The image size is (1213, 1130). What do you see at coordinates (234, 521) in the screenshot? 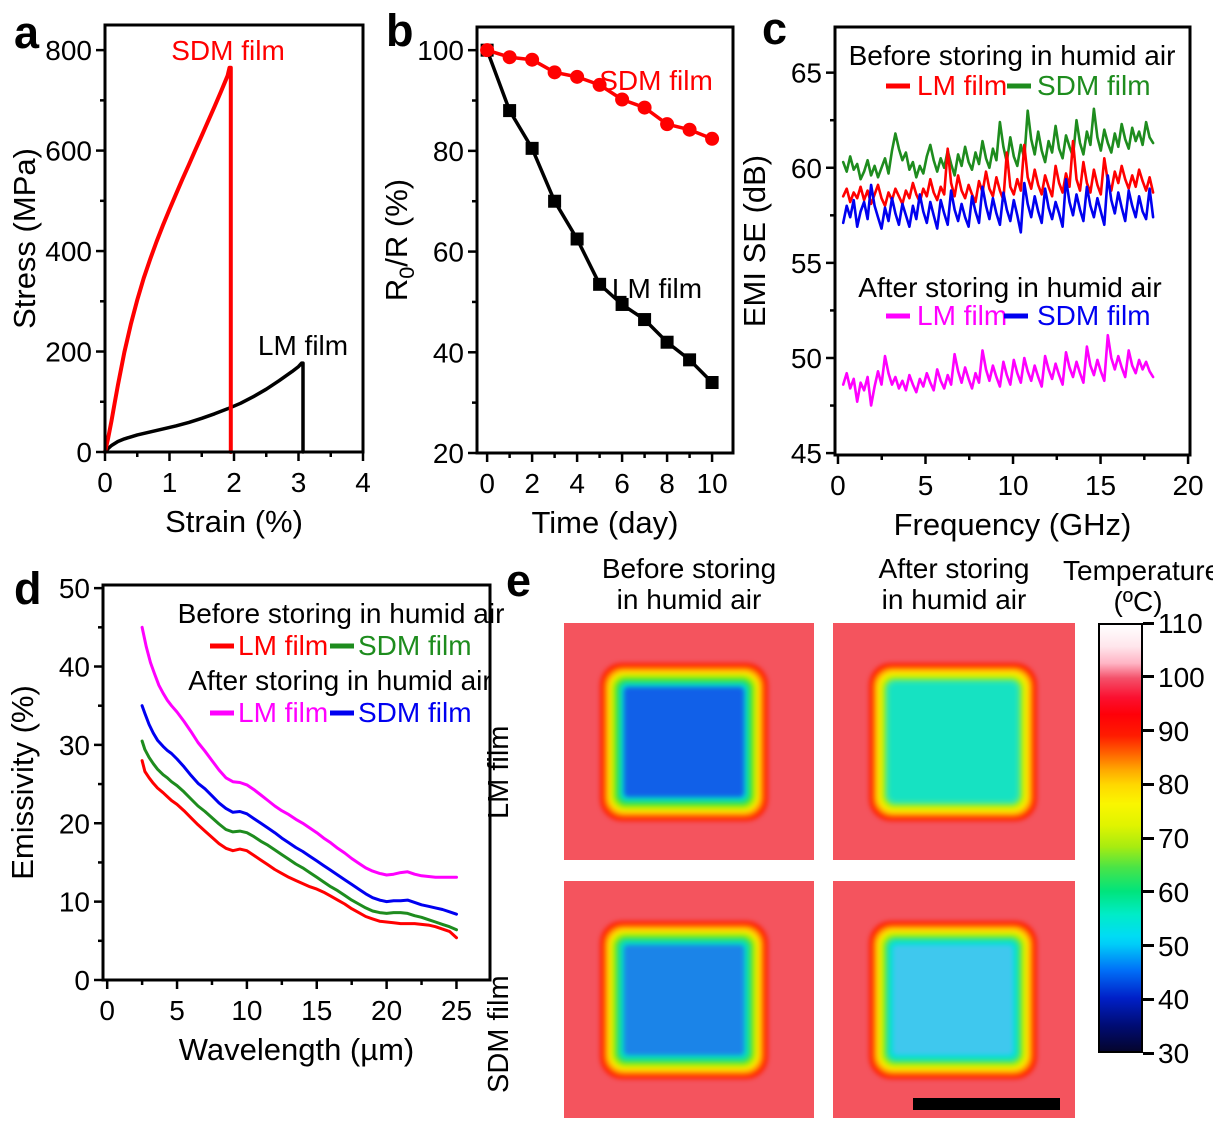
I see `x-axis-label: Strain (%)` at bounding box center [234, 521].